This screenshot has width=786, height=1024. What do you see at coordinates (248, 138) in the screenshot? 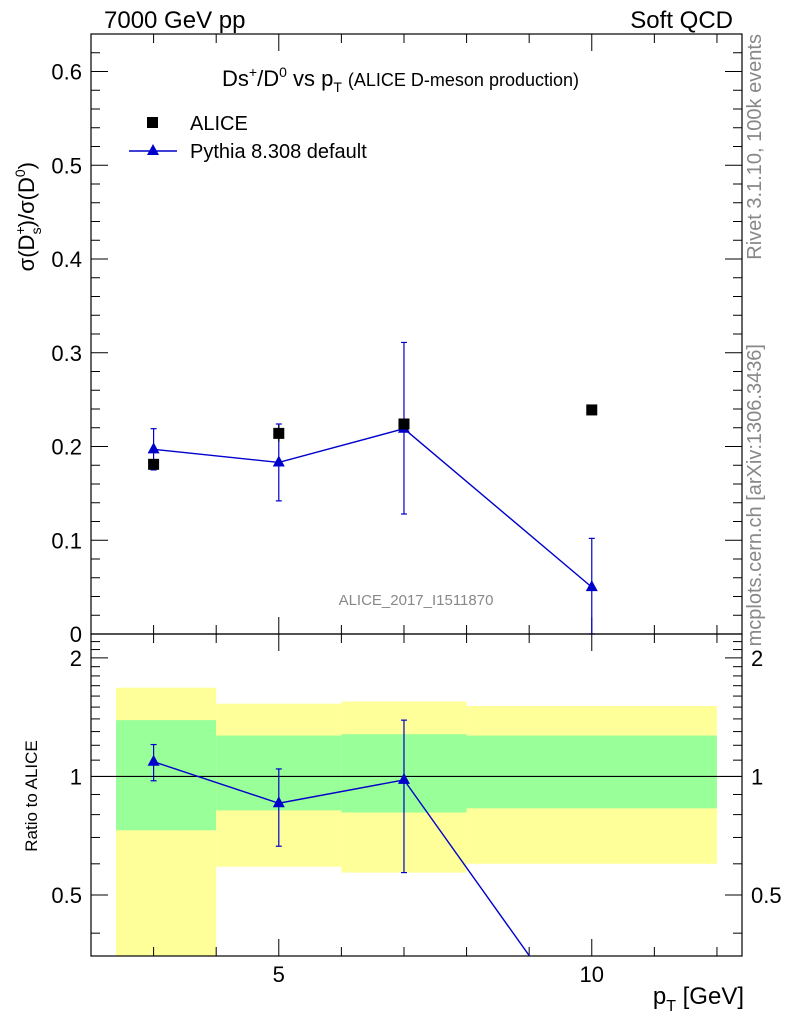
I see `legend: ALICE Pythia 8.308 default` at bounding box center [248, 138].